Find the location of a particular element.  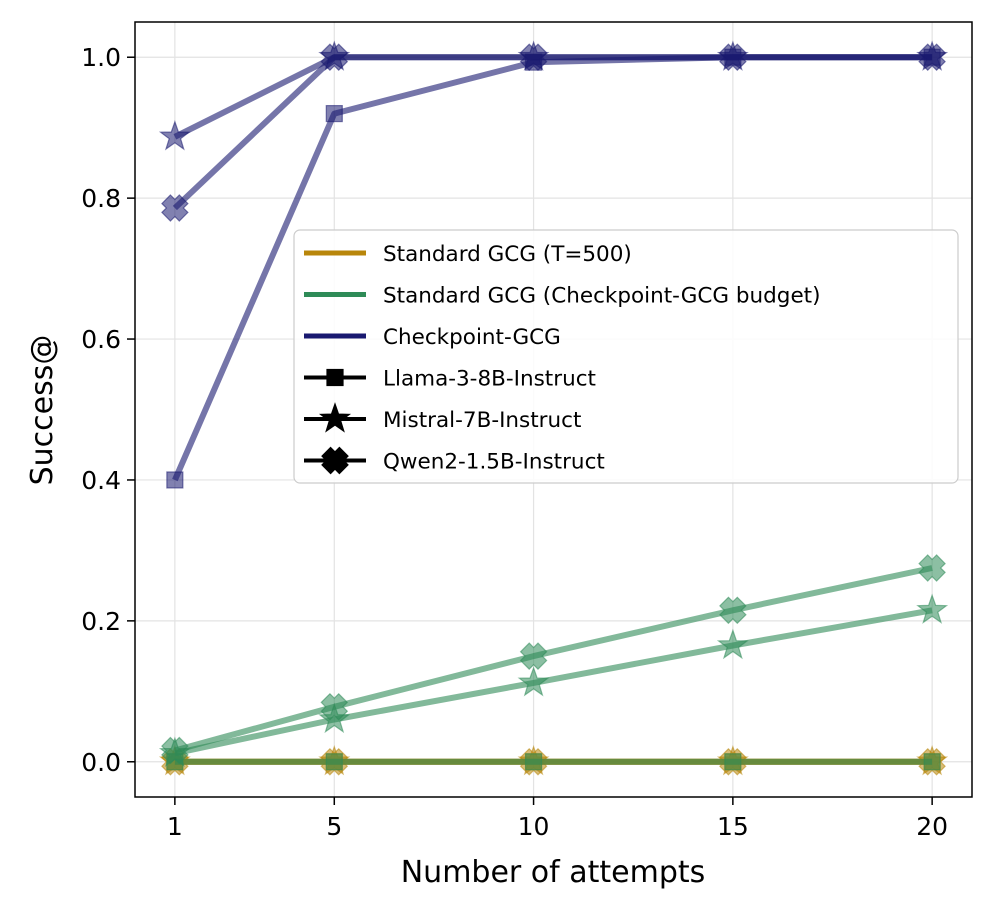

y-tick-label: 0.4 is located at coordinates (101, 480).